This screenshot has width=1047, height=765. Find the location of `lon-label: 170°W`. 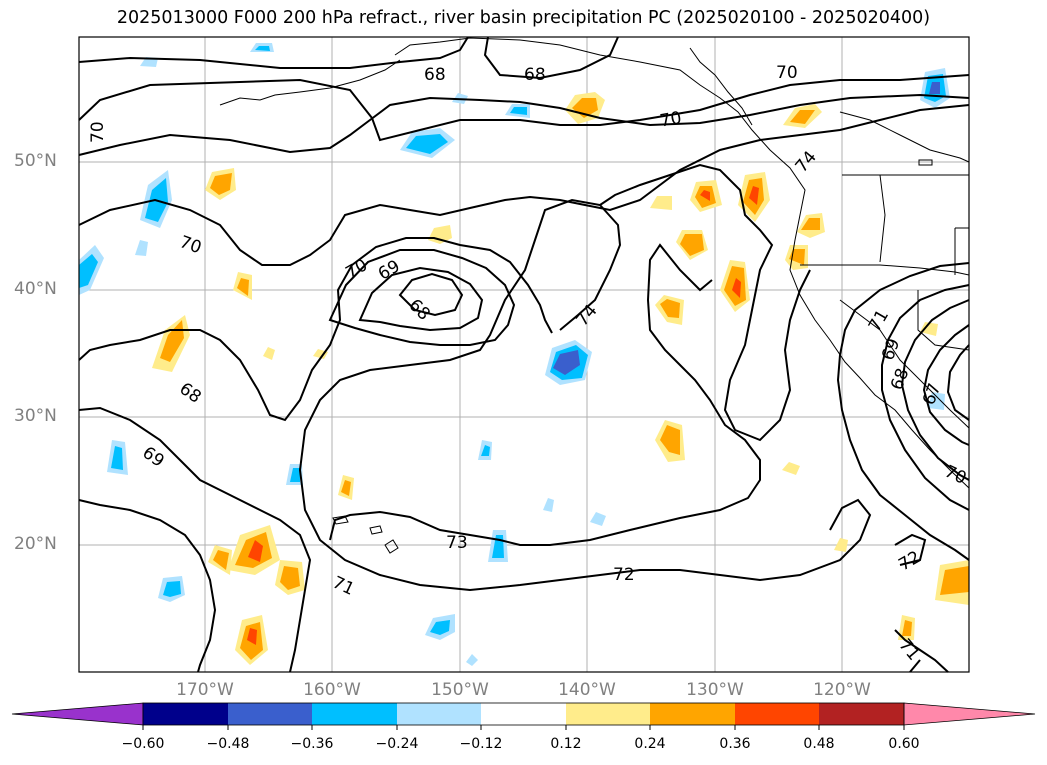

lon-label: 170°W is located at coordinates (205, 690).